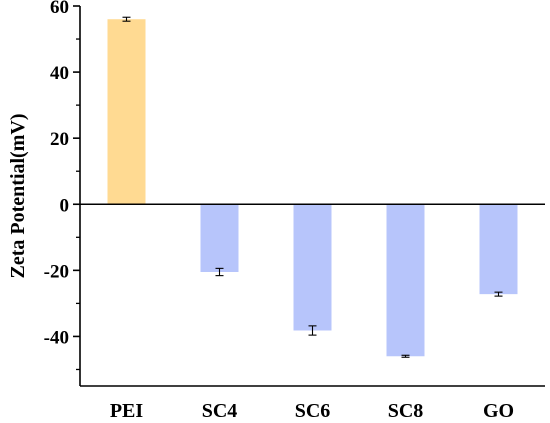  I want to click on error-bar-pei, so click(126, 19).